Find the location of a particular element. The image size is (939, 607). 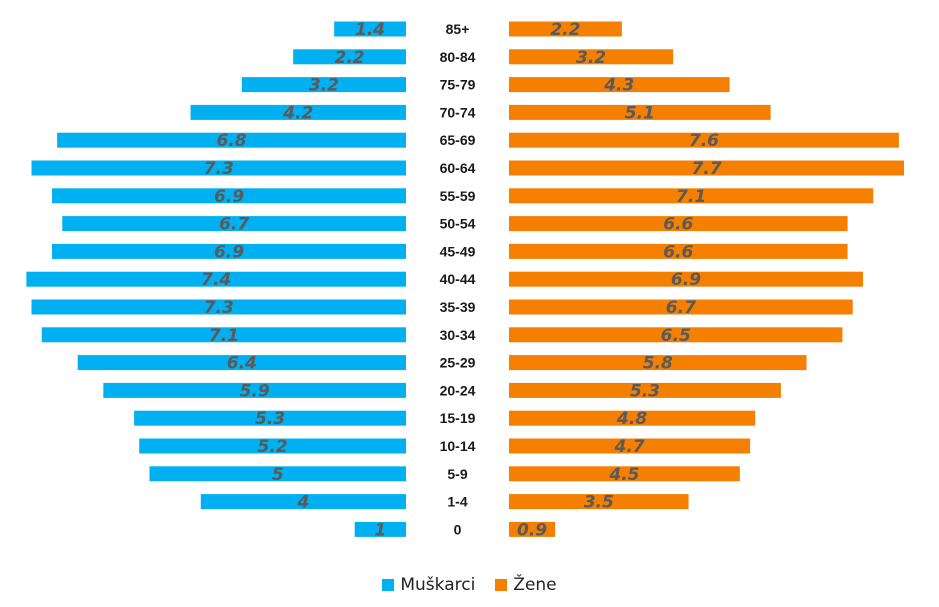

category-label-15-19: 15-19 is located at coordinates (458, 418).